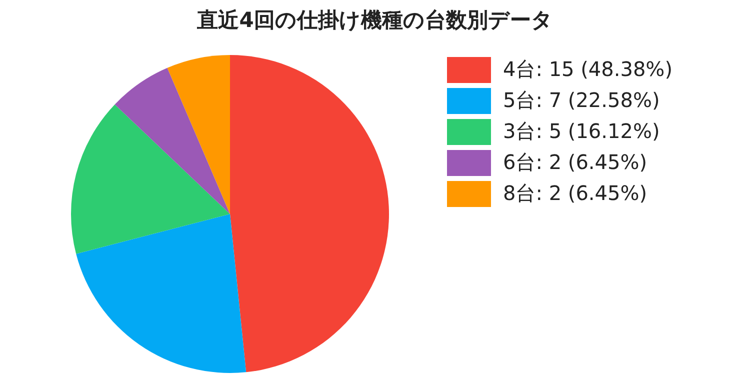  What do you see at coordinates (581, 131) in the screenshot?
I see `legend-label: 3台: 5 (16.12%)` at bounding box center [581, 131].